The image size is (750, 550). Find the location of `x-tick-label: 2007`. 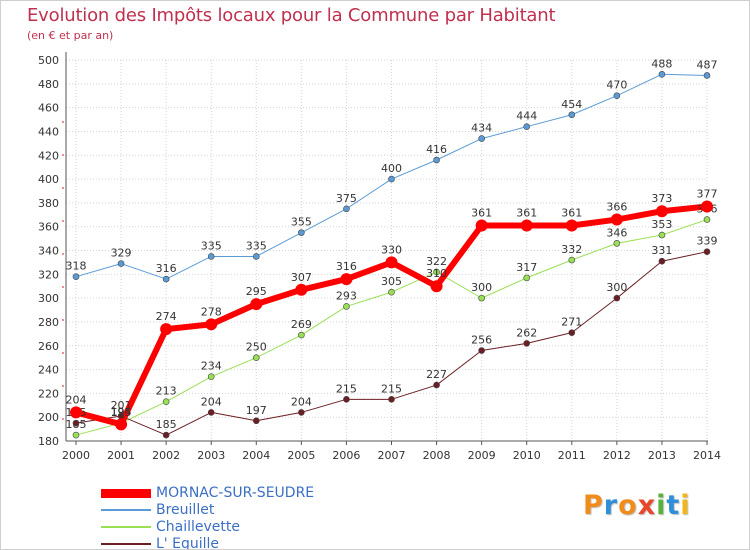

x-tick-label: 2007 is located at coordinates (392, 455).